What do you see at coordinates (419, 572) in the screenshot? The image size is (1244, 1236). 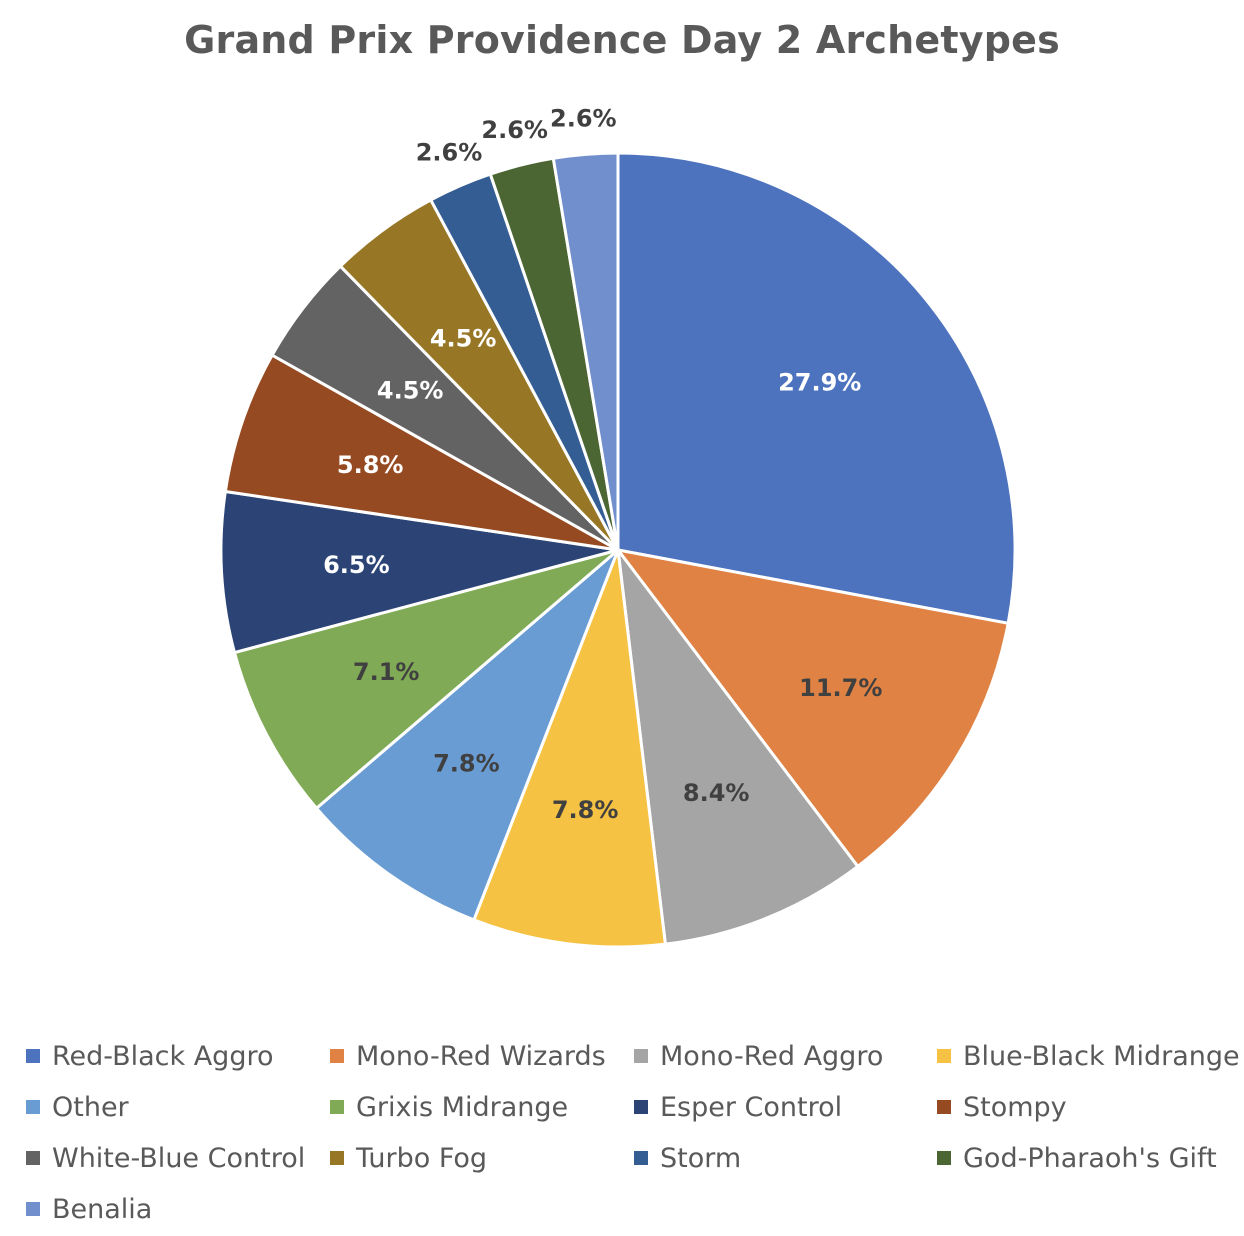 I see `pie-slice-esper-control` at bounding box center [419, 572].